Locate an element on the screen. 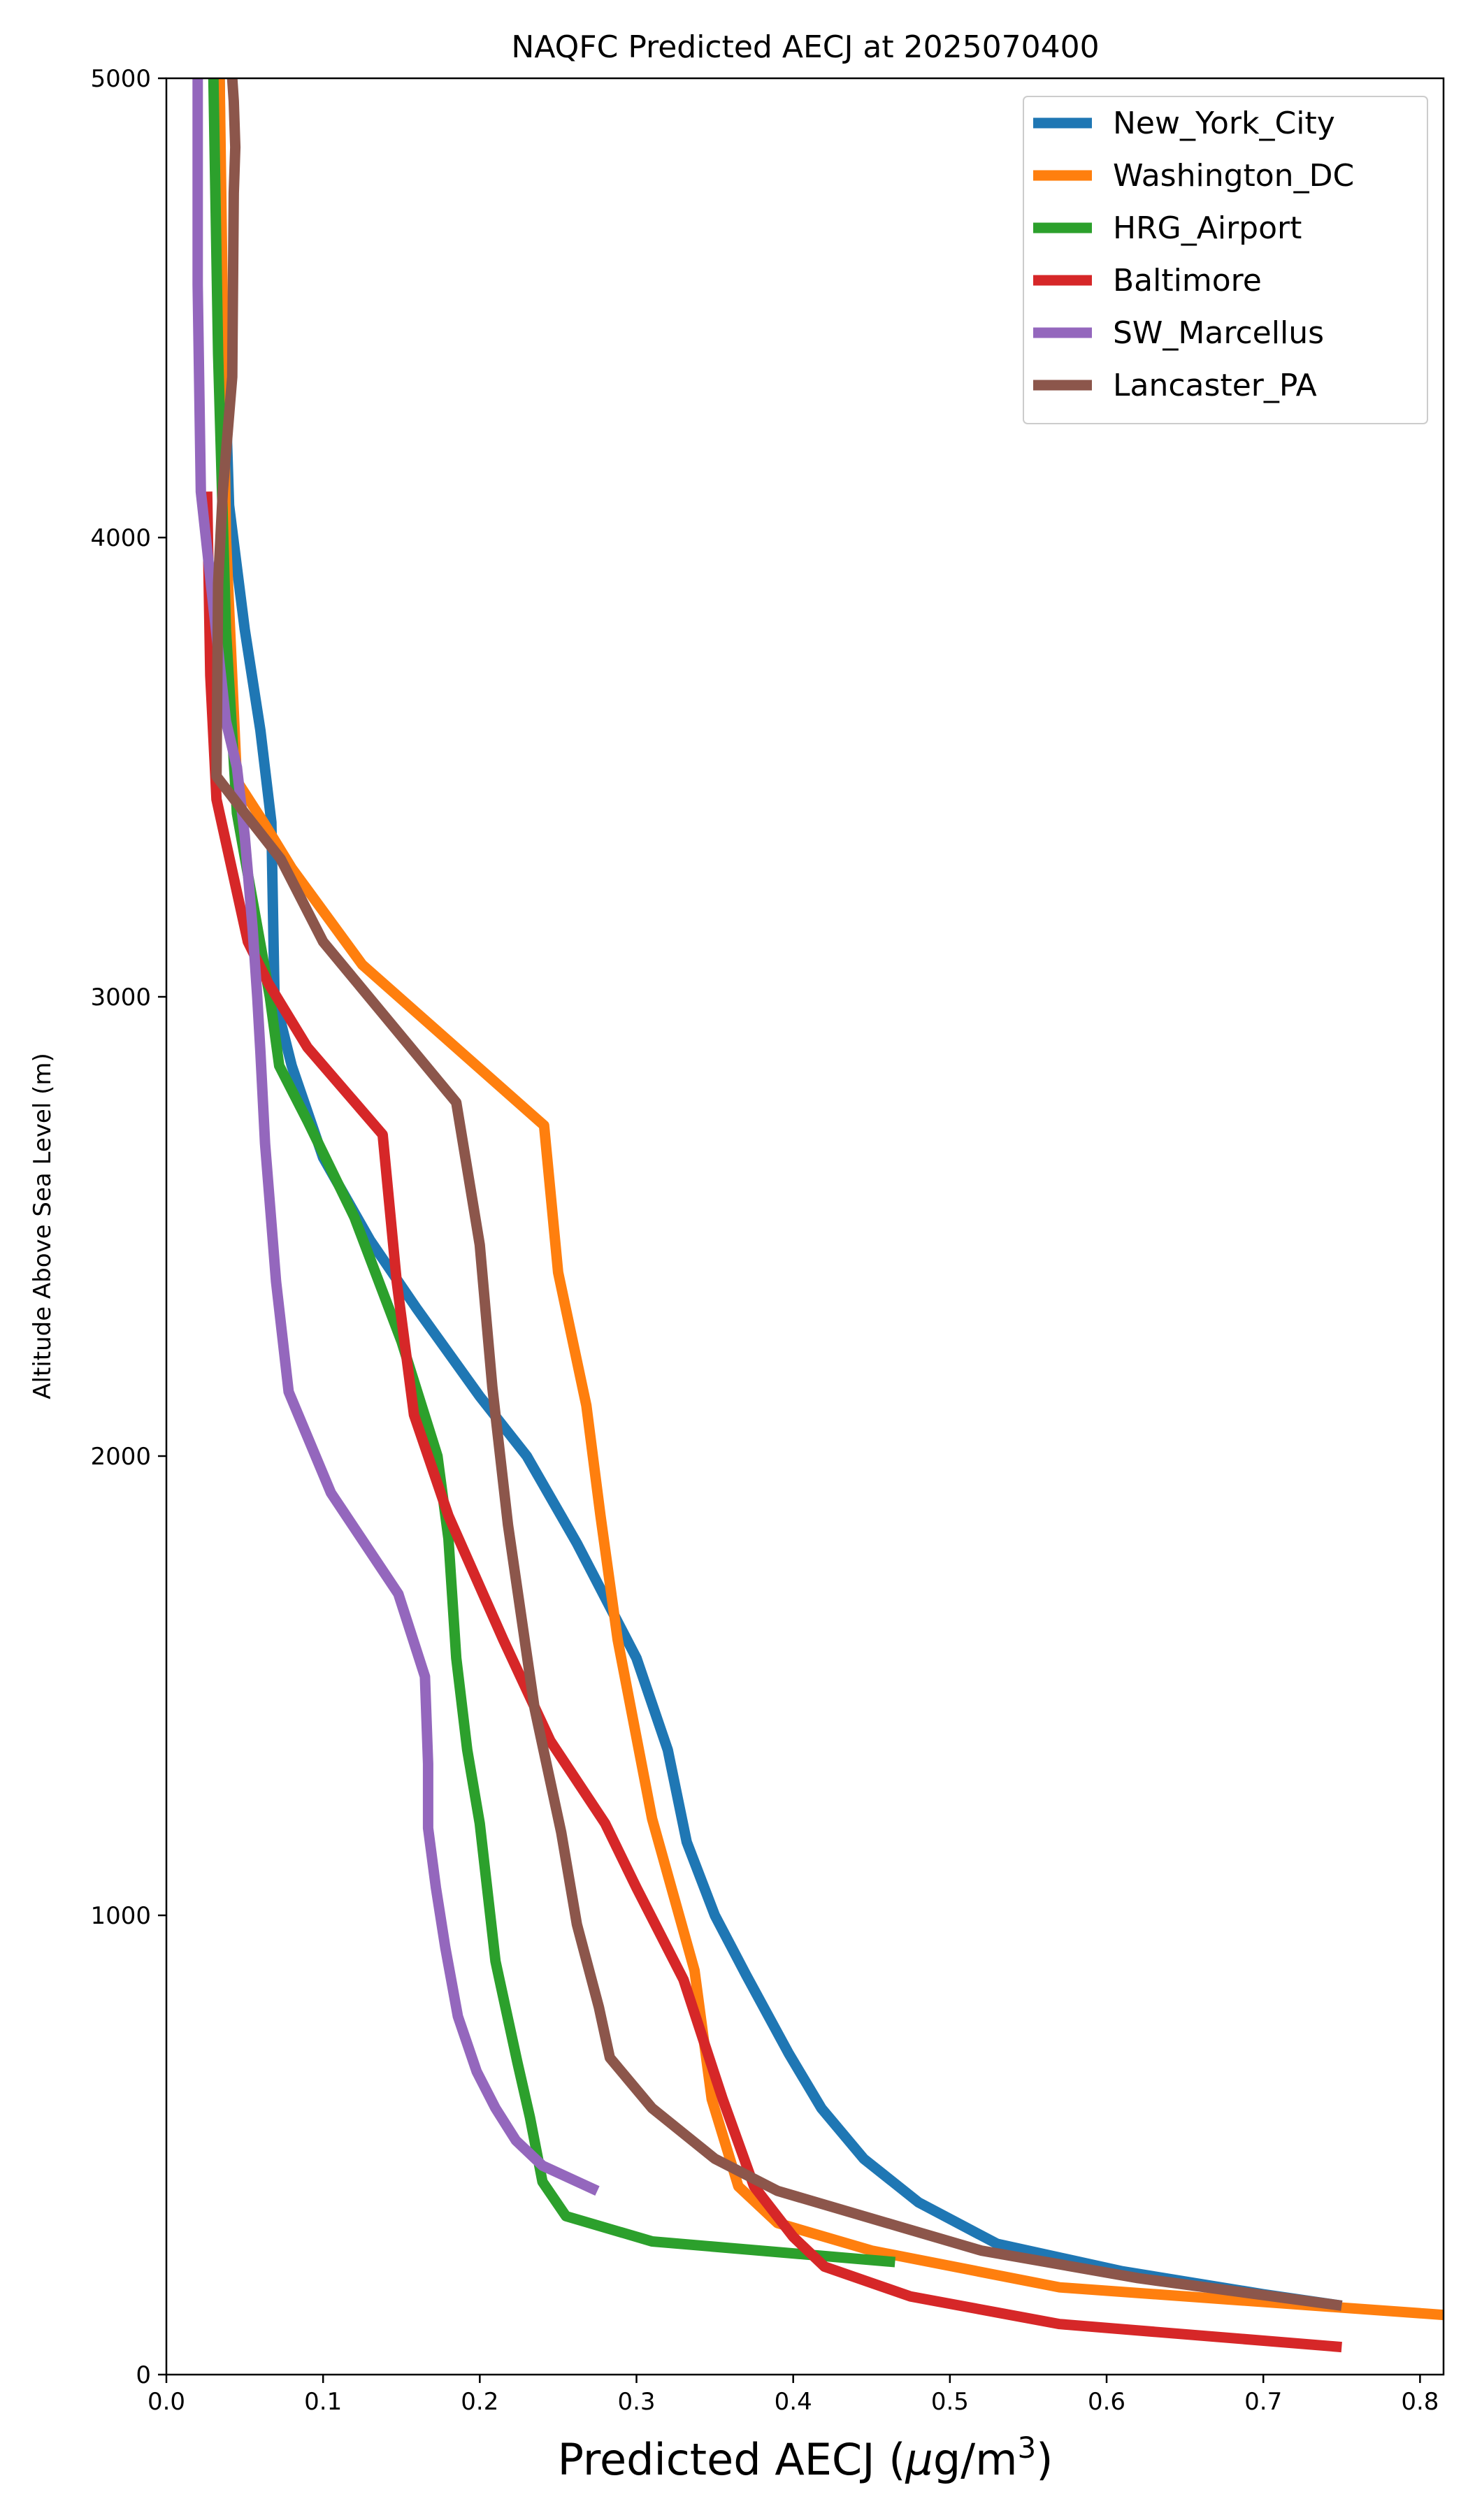 This screenshot has width=1468, height=2520. x-axis-label: Predicted AECJ (μg/m3) is located at coordinates (805, 2458).